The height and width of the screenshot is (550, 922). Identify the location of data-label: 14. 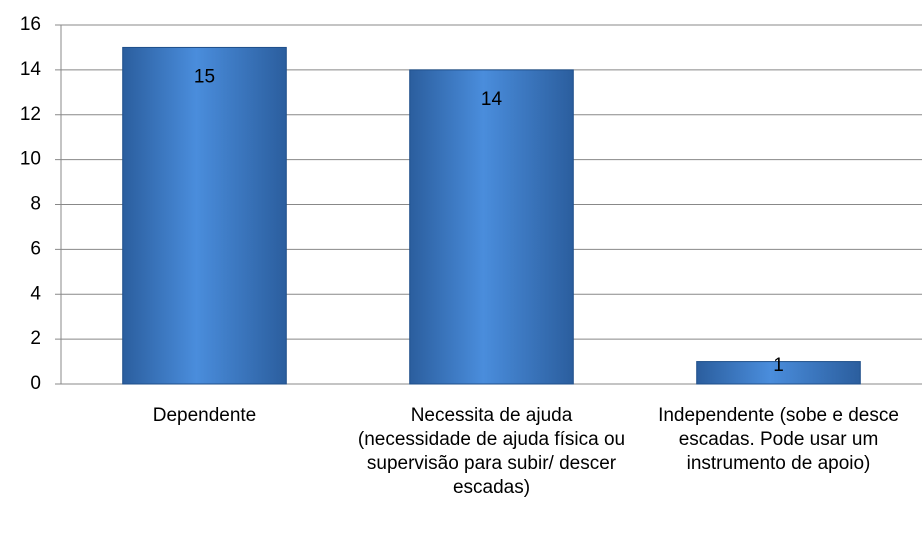
(492, 99).